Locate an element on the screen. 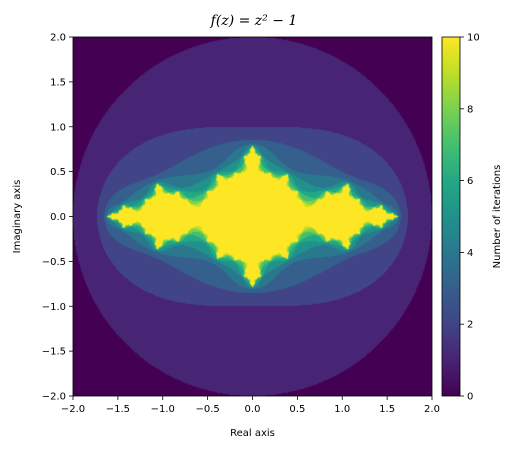  y-tick-label: 0.5 is located at coordinates (58, 172).